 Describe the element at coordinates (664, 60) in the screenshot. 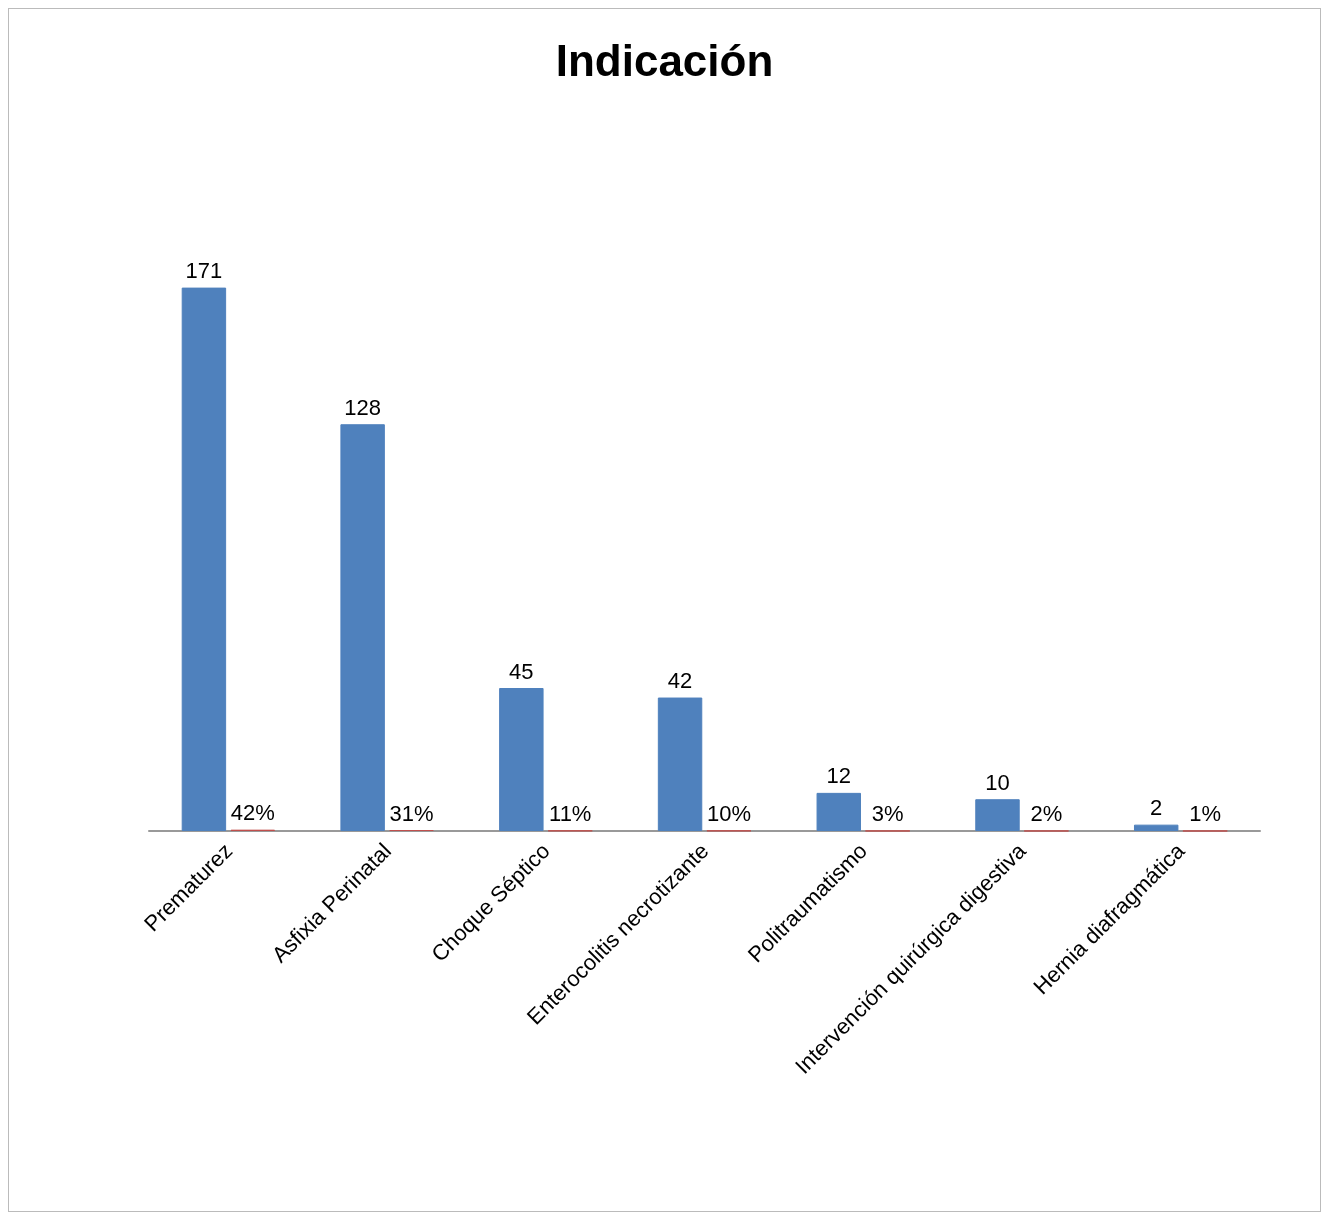

I see `chart-title: Indicación` at that location.